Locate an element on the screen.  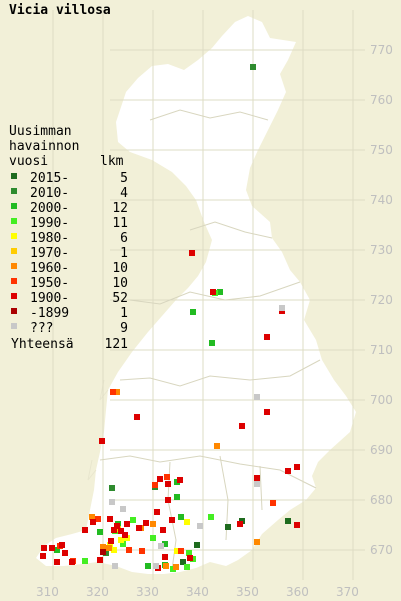
easting-tick: 350 is located at coordinates (247, 592).